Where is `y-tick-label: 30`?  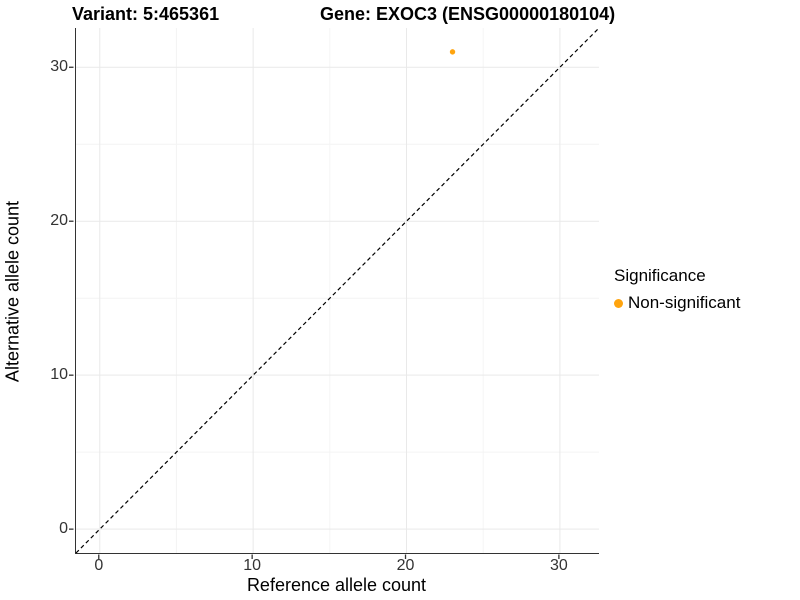 y-tick-label: 30 is located at coordinates (59, 67).